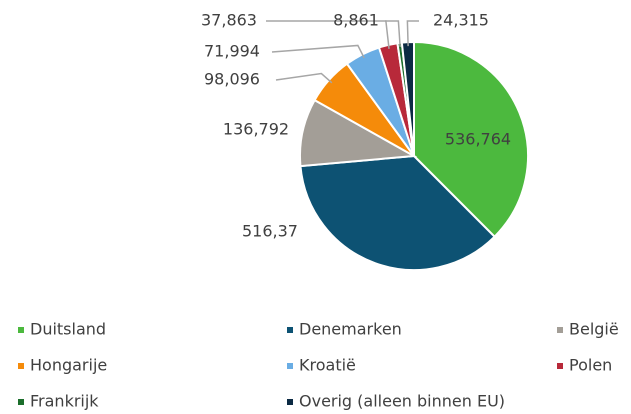  What do you see at coordinates (270, 231) in the screenshot?
I see `data-label: 516,37` at bounding box center [270, 231].